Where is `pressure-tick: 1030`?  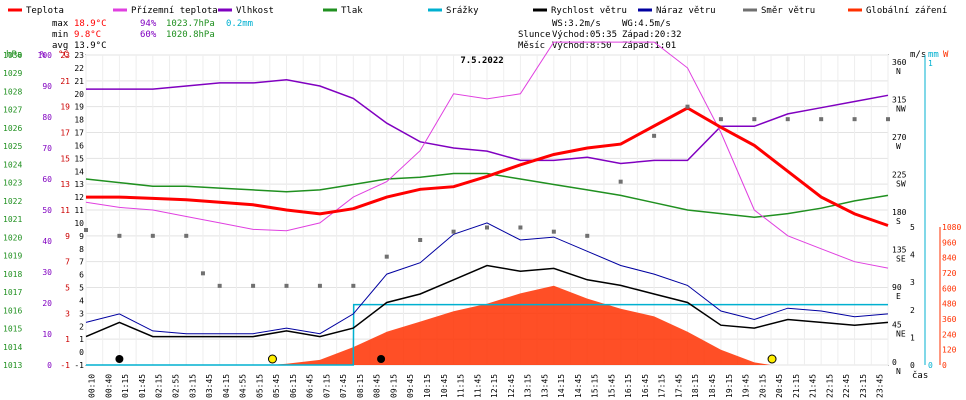 pressure-tick: 1030 is located at coordinates (12, 55).